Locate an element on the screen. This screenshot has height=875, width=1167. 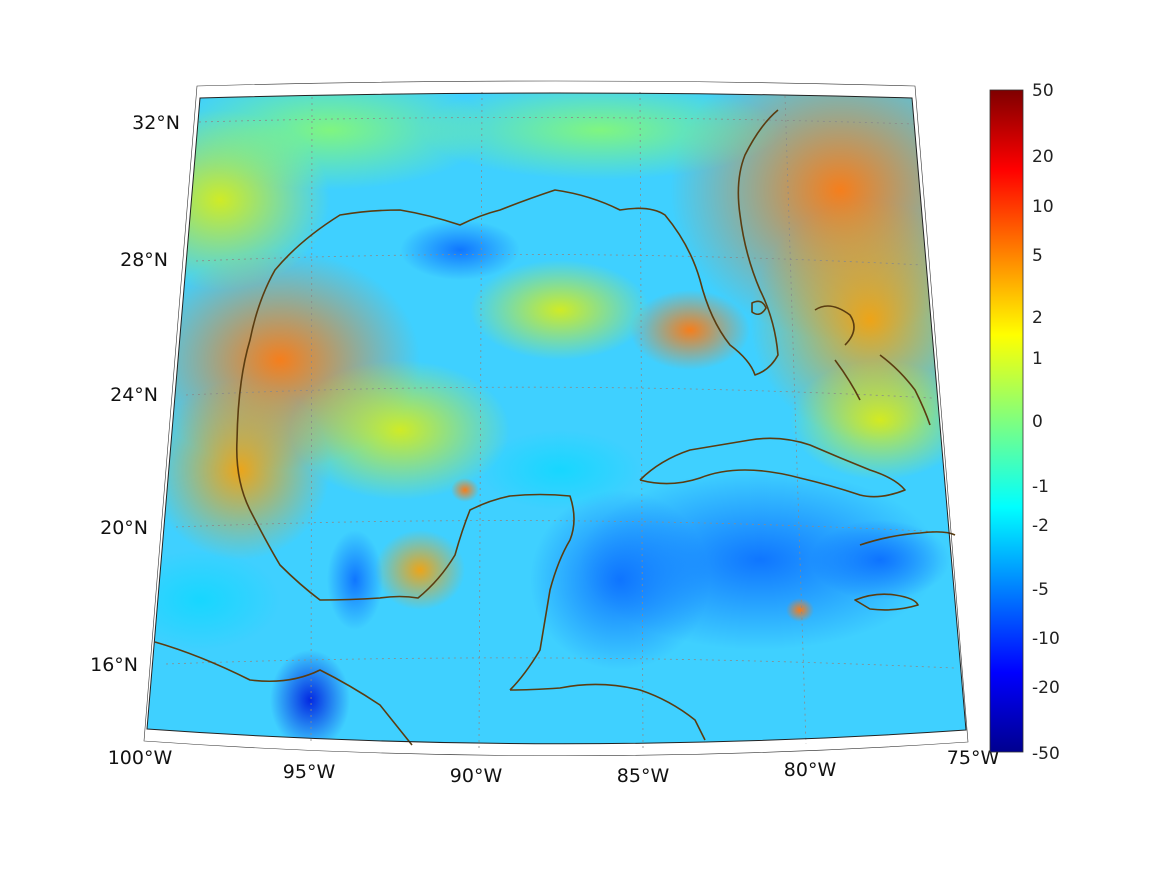
lat-label-24: 24°N is located at coordinates (134, 395).